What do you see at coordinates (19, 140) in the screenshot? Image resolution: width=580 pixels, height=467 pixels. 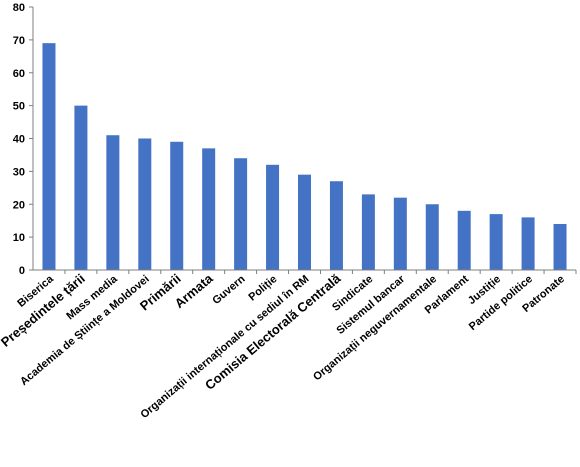 I see `y-tick-label: 40` at bounding box center [19, 140].